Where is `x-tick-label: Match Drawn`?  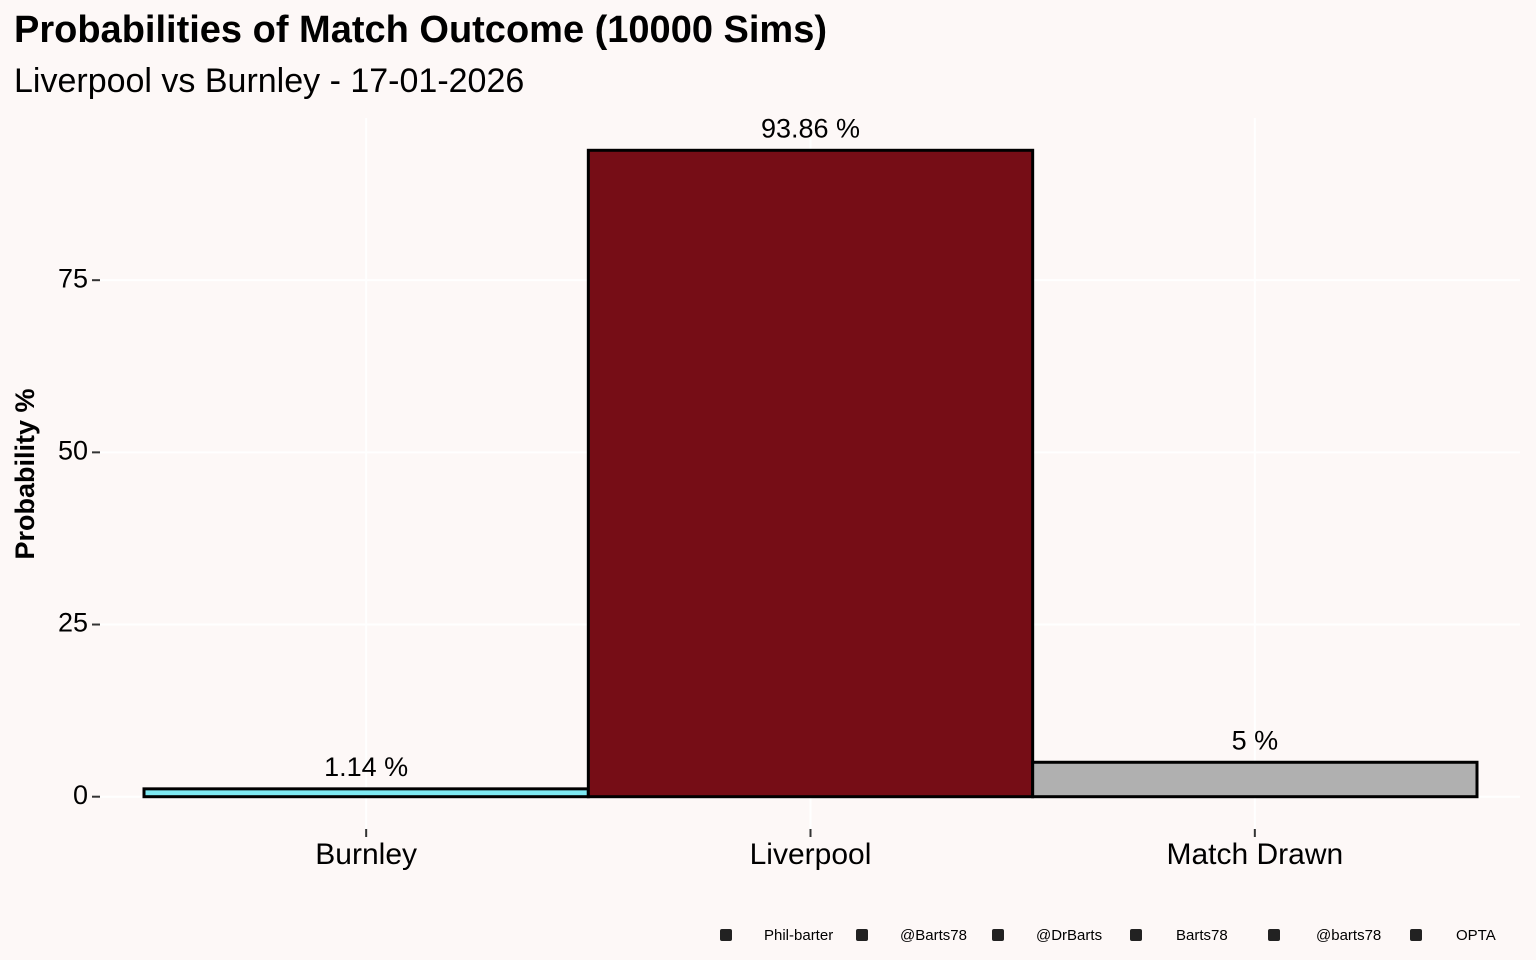
x-tick-label: Match Drawn is located at coordinates (1254, 854).